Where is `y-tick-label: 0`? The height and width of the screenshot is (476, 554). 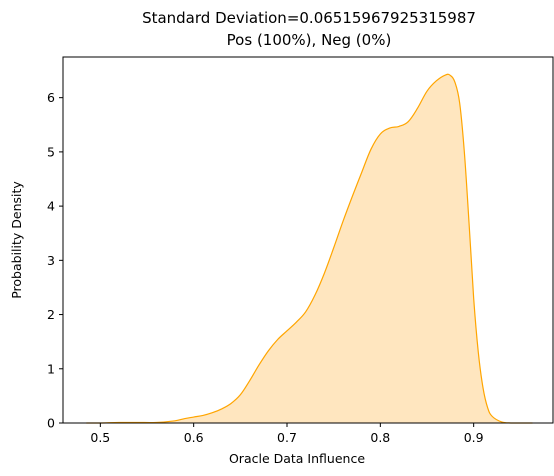 y-tick-label: 0 is located at coordinates (51, 423).